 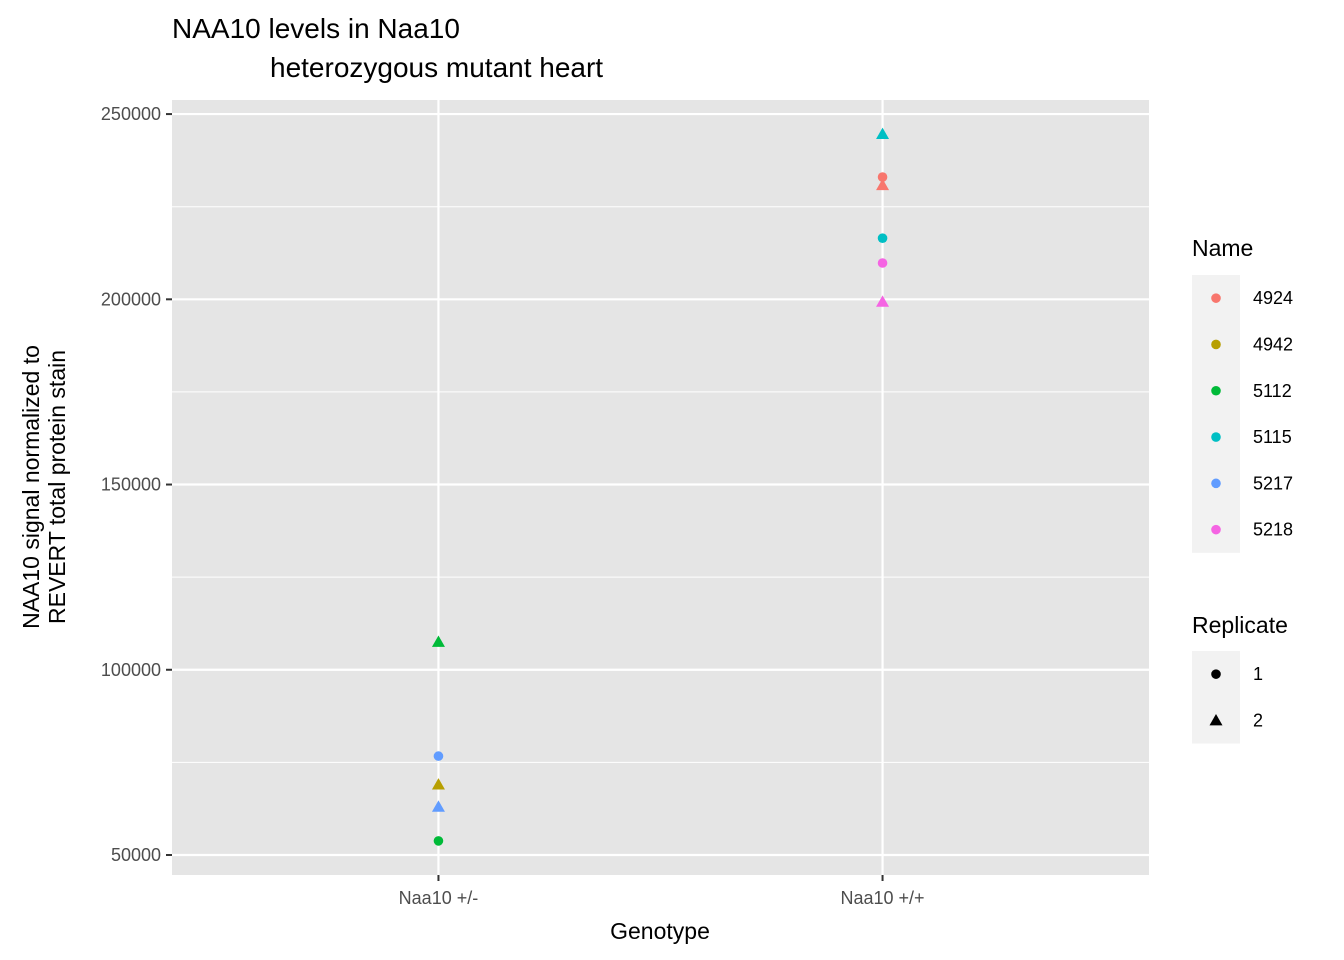 I want to click on legend-label: 5112, so click(x=1272, y=391).